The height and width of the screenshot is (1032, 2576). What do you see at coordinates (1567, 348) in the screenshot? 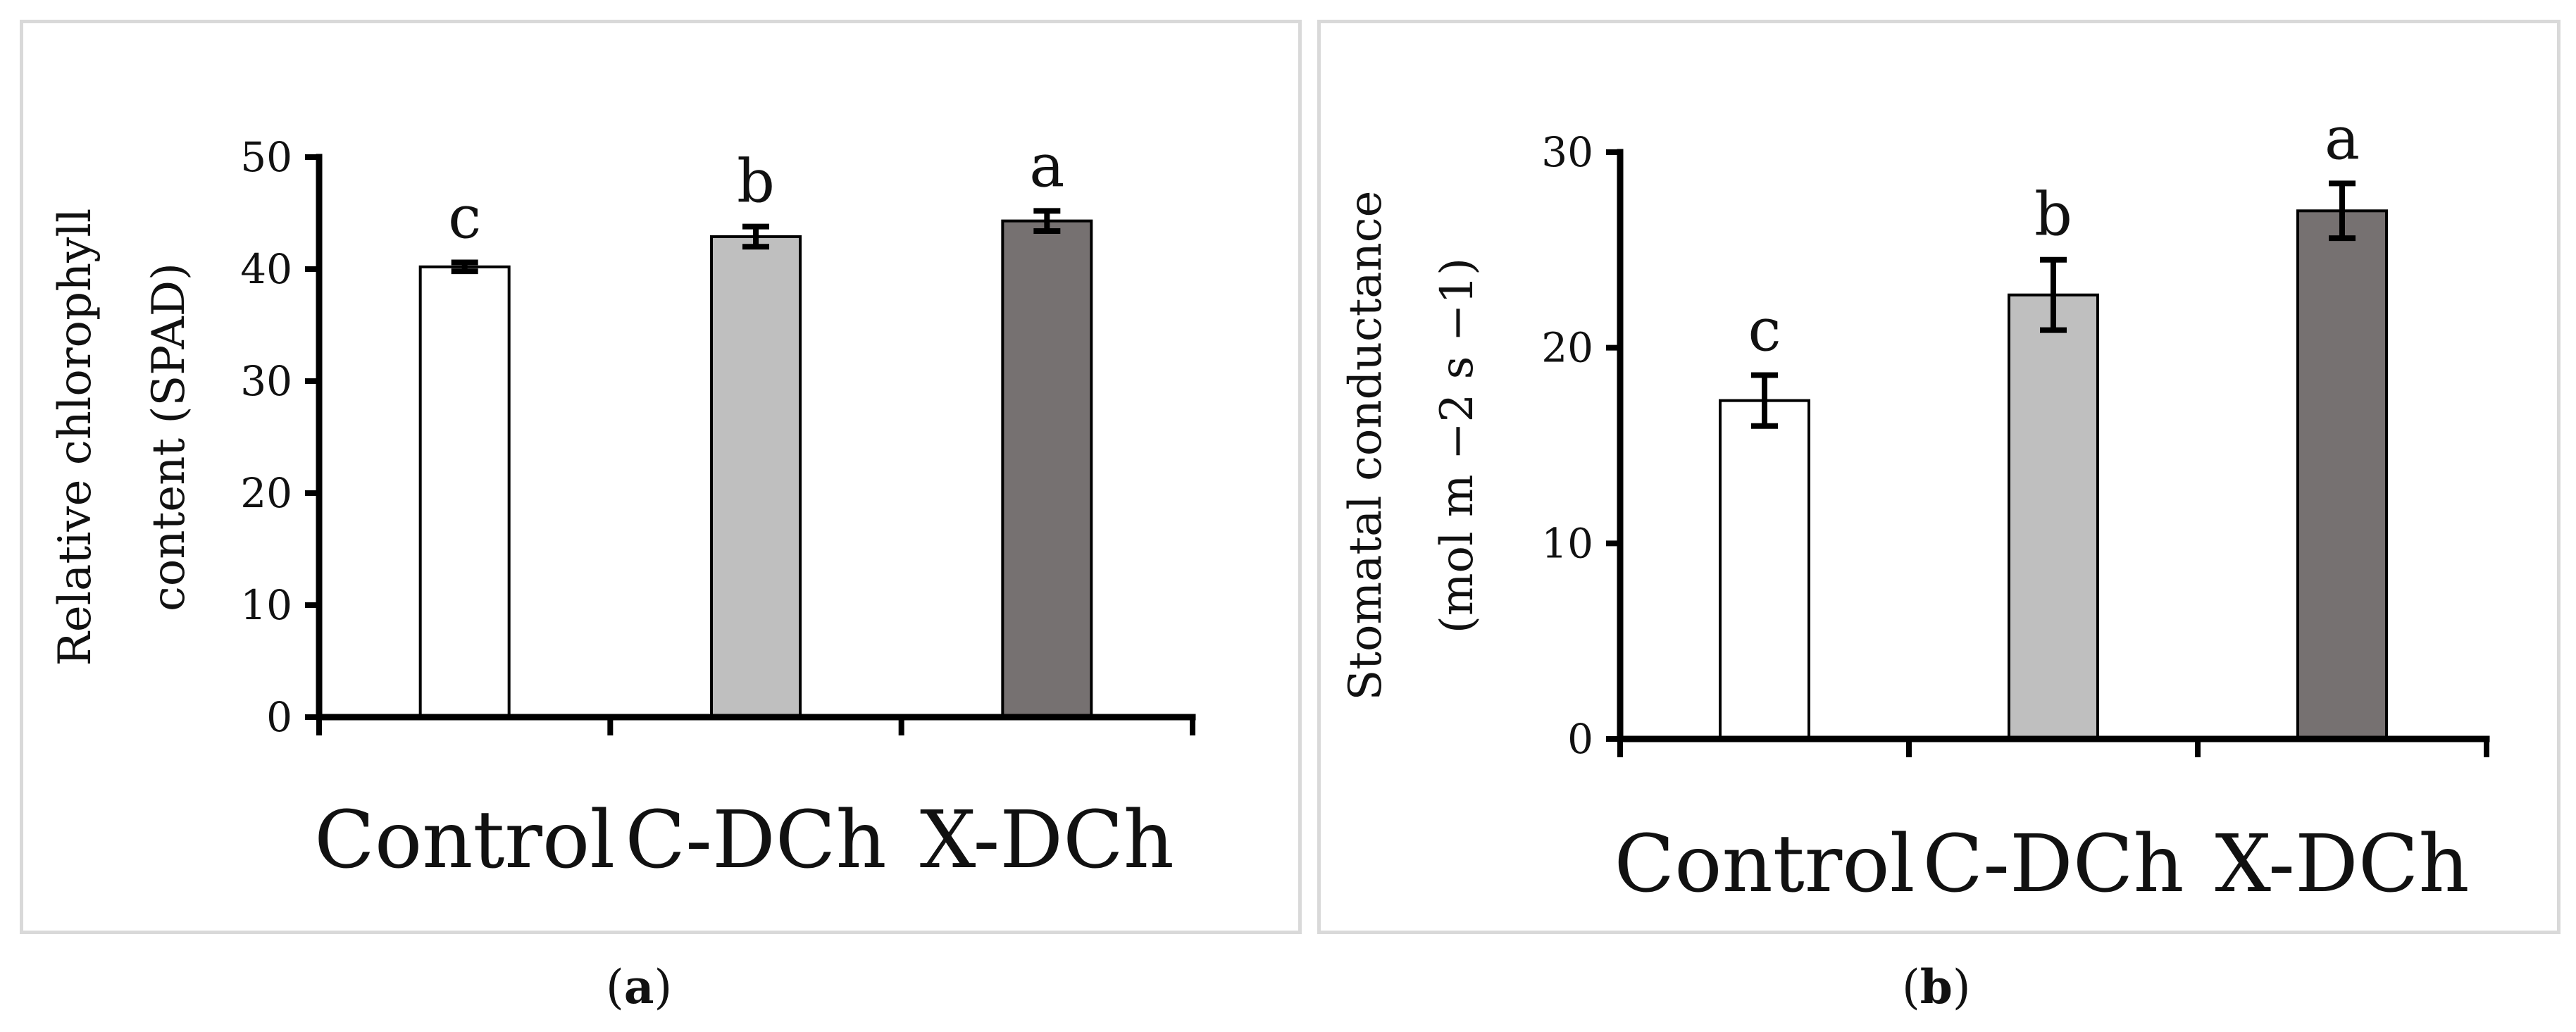
I see `chart-b-y-tick-label: 20` at bounding box center [1567, 348].